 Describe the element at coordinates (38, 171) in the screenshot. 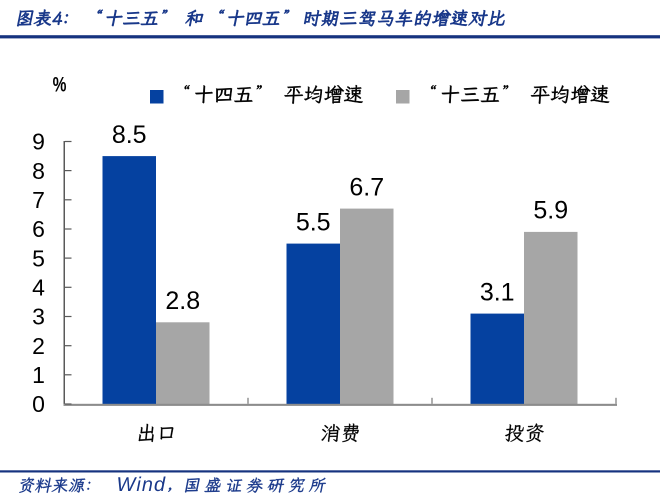

I see `svg-text: 8` at that location.